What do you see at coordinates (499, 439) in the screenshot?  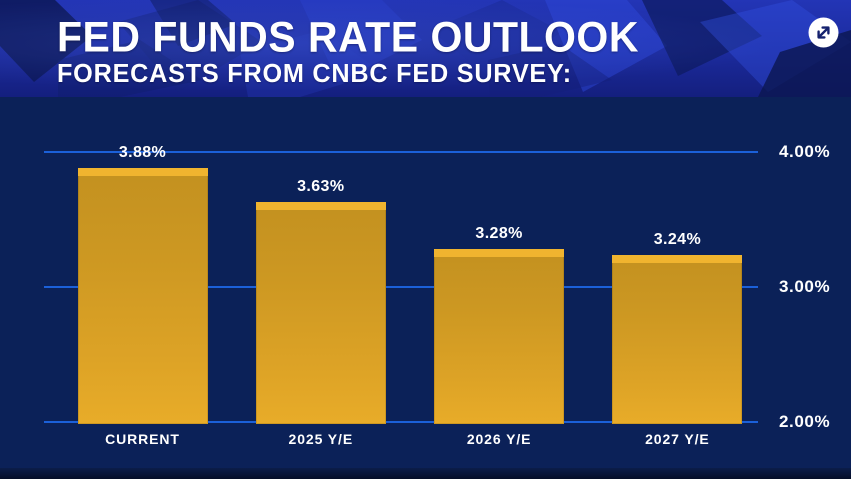 I see `x-axis-label: 2026 Y/E` at bounding box center [499, 439].